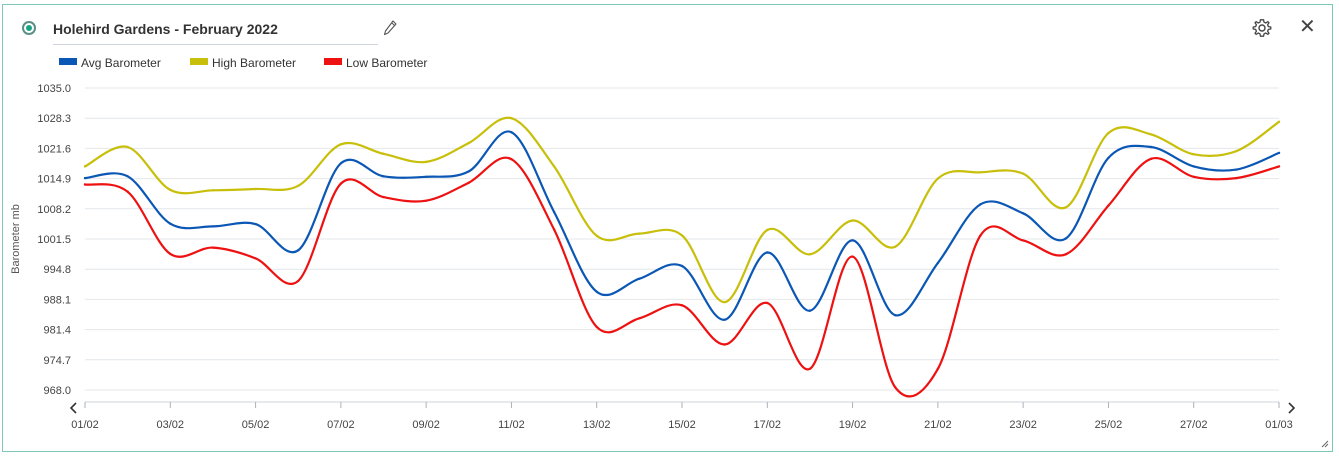 This screenshot has width=1339, height=456. Describe the element at coordinates (1262, 28) in the screenshot. I see `gear-icon` at that location.